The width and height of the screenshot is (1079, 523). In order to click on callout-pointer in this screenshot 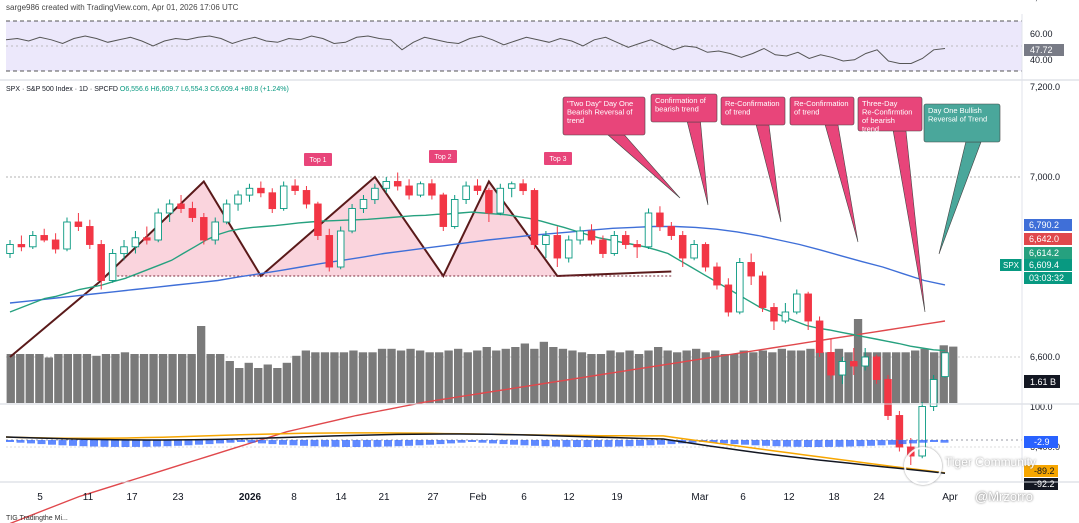, I will do `click(841, 183)`.